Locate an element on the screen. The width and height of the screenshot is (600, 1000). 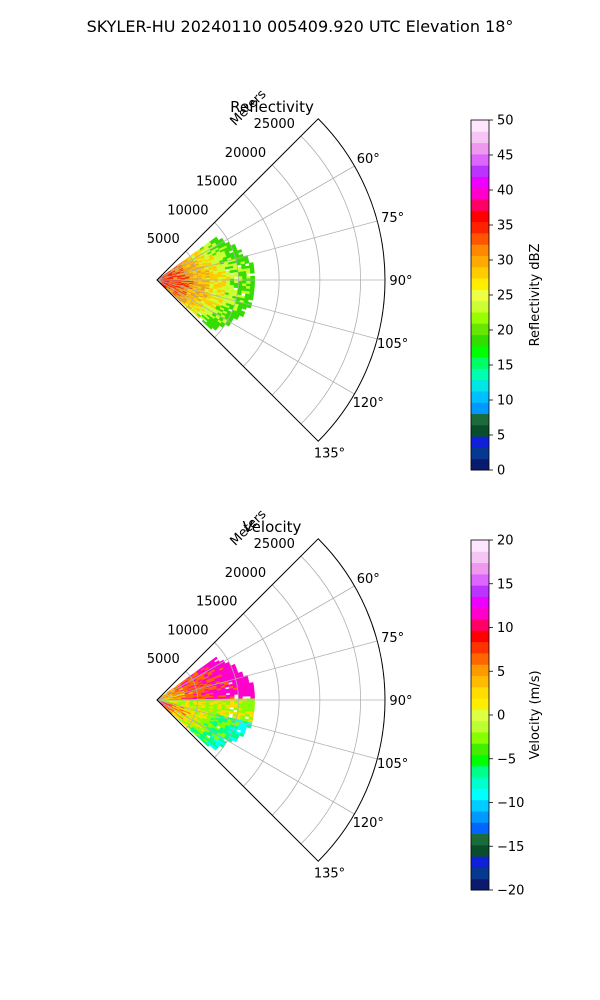
colorbar-tick-label: 0 is located at coordinates (501, 716).